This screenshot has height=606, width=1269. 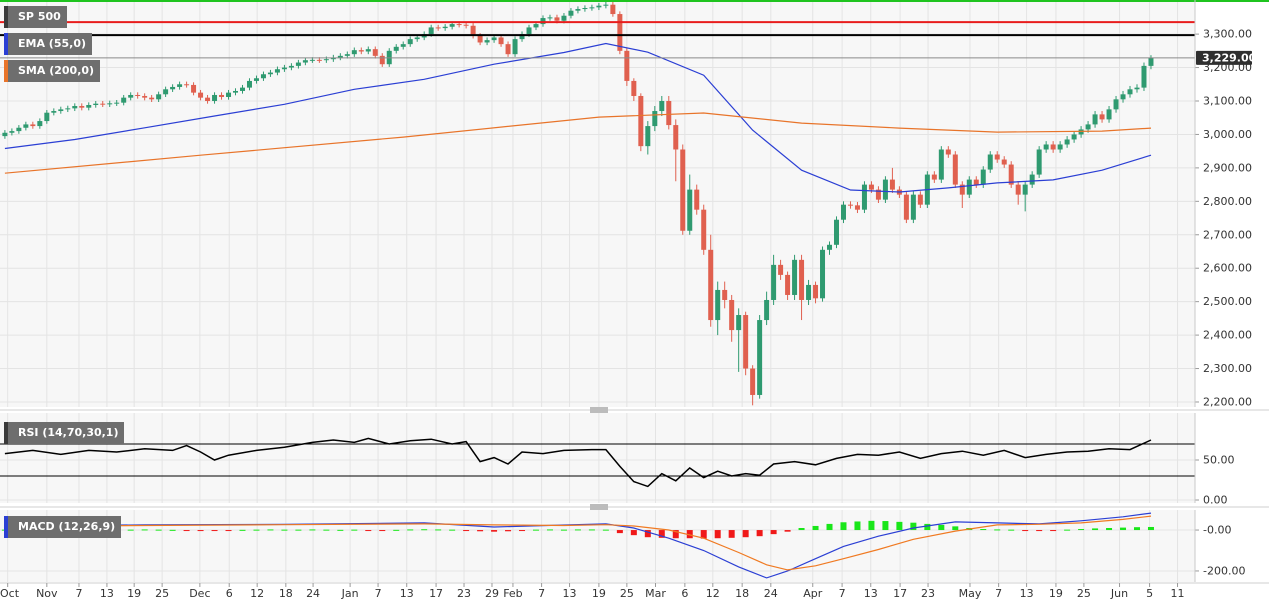 What do you see at coordinates (64, 433) in the screenshot?
I see `legend-rsi: RSI (14,70,30,1)` at bounding box center [64, 433].